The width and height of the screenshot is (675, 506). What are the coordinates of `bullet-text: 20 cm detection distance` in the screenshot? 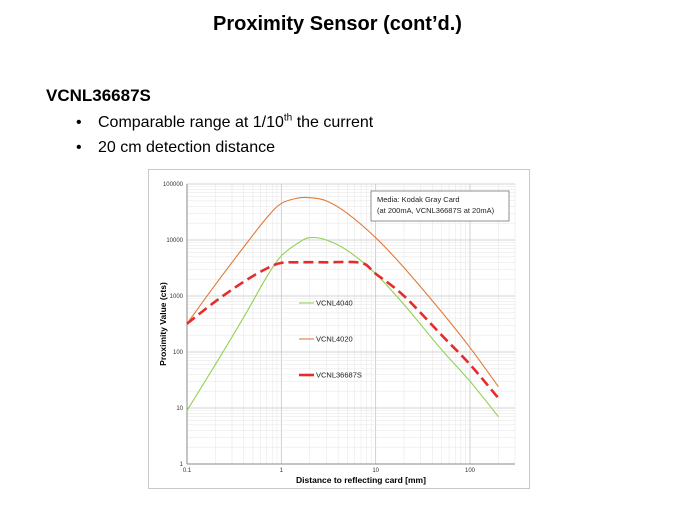 It's located at (186, 147).